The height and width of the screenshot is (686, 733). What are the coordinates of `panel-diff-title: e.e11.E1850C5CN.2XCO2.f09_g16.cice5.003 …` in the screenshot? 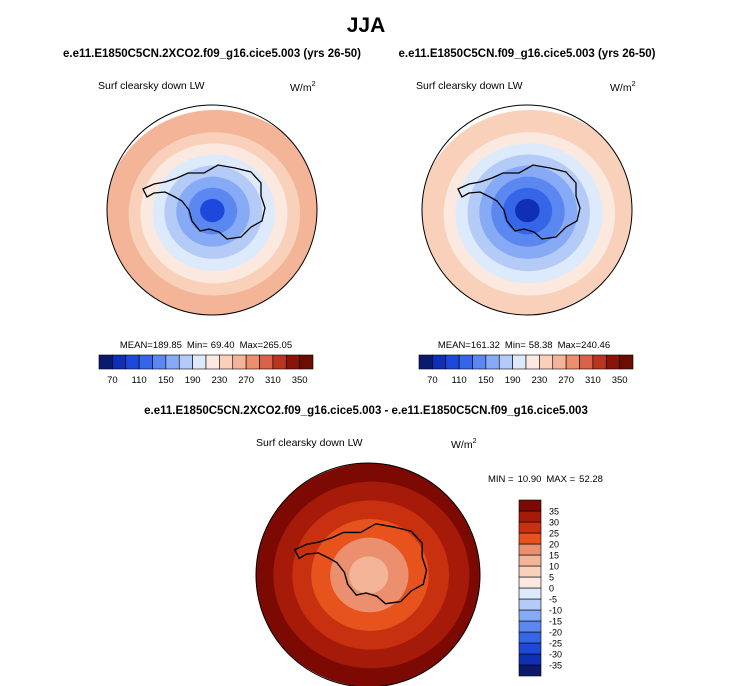 It's located at (366, 411).